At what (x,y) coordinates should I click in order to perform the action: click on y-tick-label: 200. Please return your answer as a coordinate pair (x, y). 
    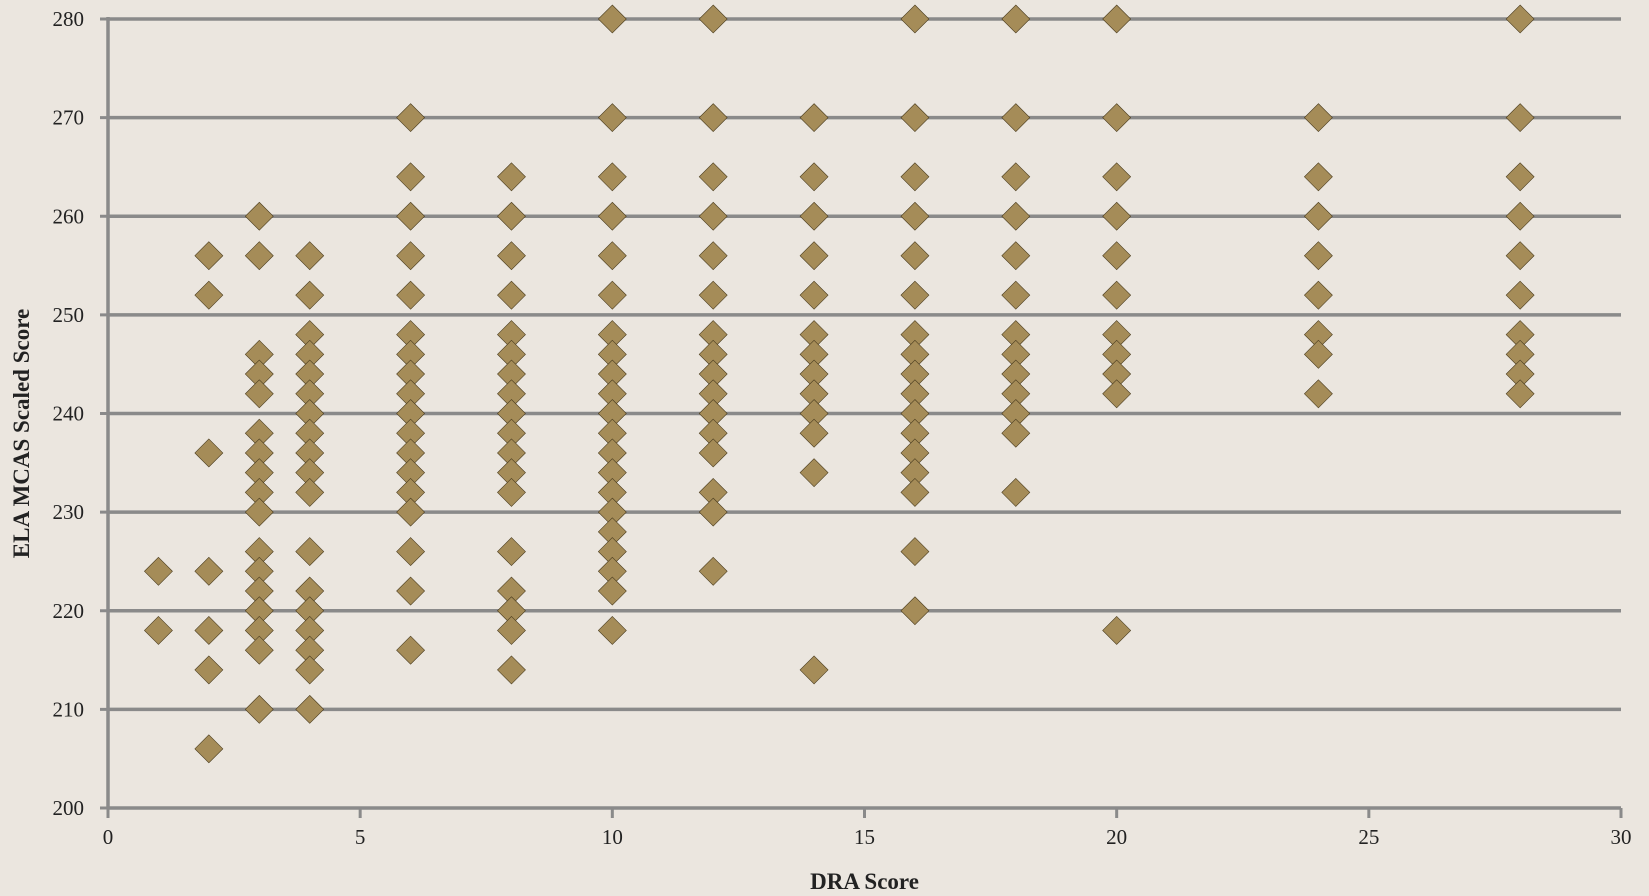
    Looking at the image, I should click on (69, 808).